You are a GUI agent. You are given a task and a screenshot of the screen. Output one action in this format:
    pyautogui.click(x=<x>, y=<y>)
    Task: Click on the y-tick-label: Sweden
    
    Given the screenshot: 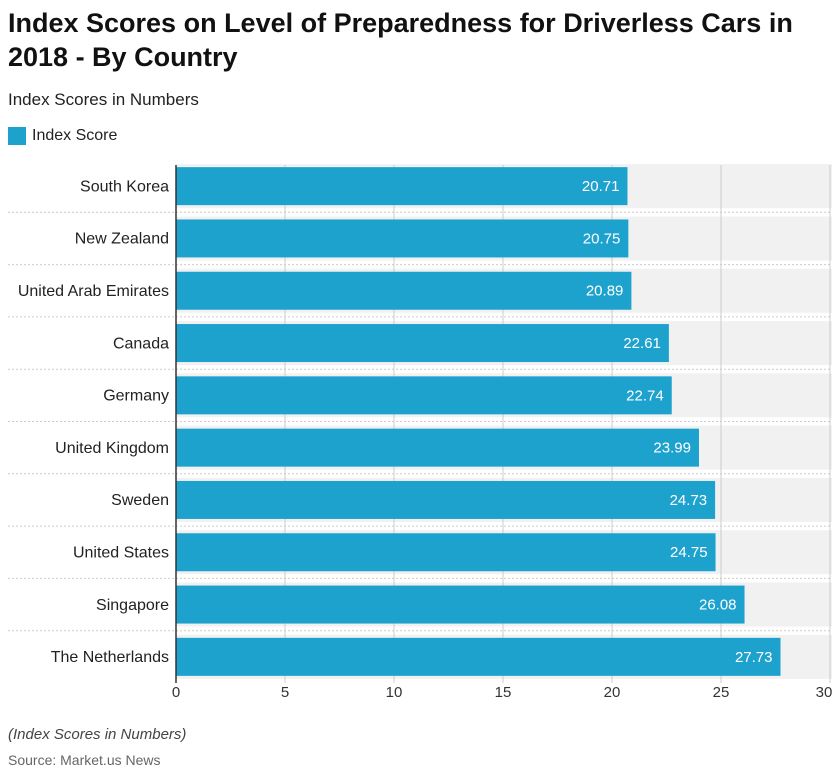 What is the action you would take?
    pyautogui.click(x=140, y=500)
    